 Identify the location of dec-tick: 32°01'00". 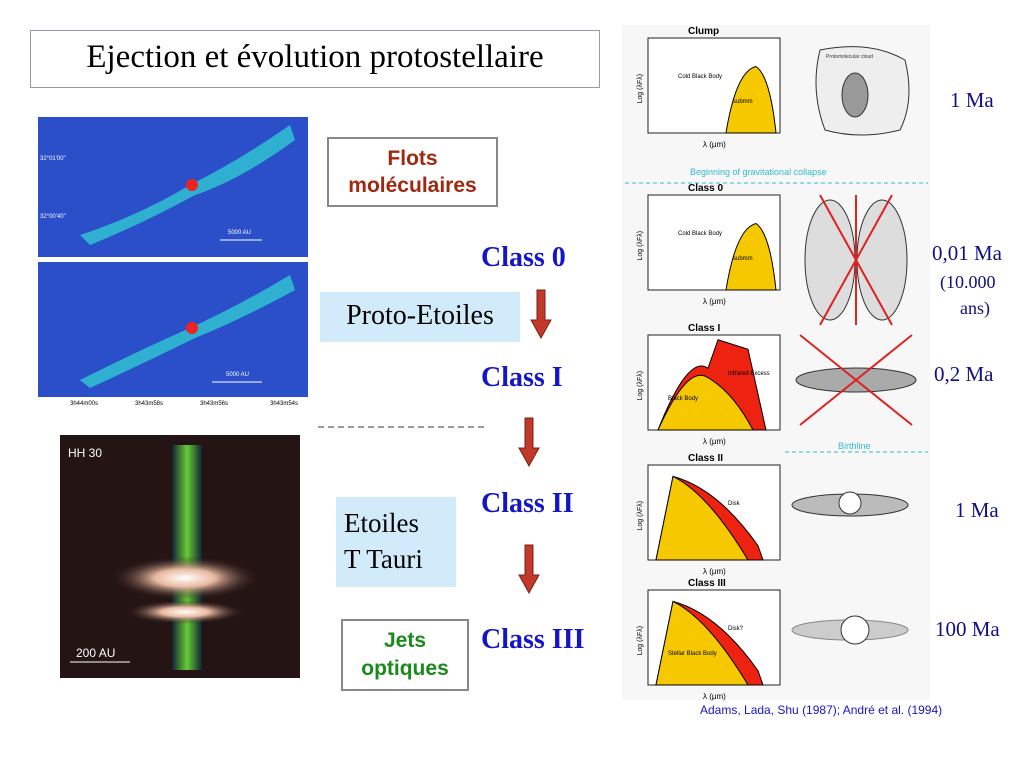
(53, 159).